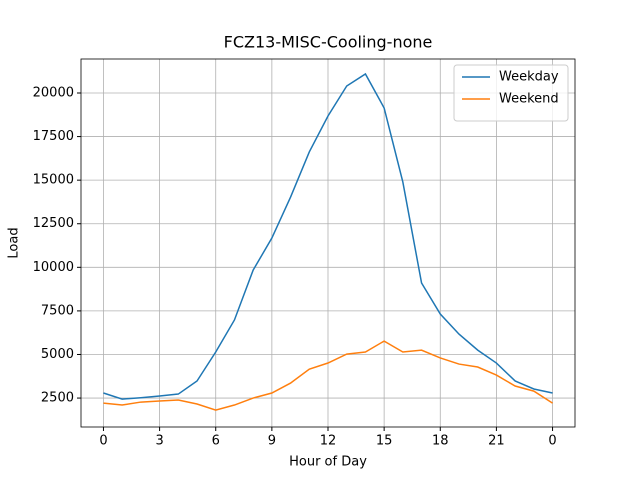 The height and width of the screenshot is (484, 640). What do you see at coordinates (53, 267) in the screenshot?
I see `y-tick-label: 10000` at bounding box center [53, 267].